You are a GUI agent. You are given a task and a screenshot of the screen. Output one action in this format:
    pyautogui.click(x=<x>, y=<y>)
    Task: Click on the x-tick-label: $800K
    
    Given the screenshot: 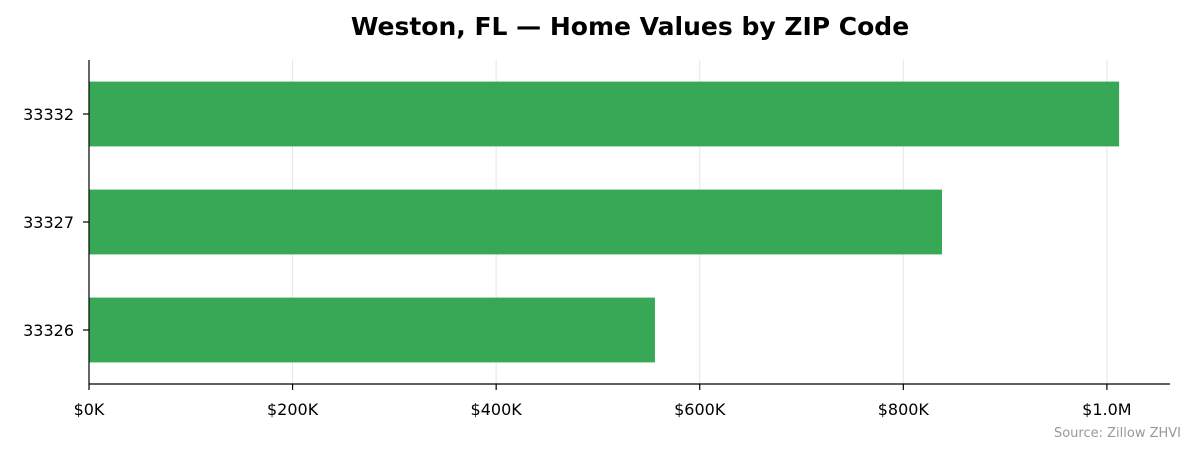 What is the action you would take?
    pyautogui.click(x=904, y=409)
    